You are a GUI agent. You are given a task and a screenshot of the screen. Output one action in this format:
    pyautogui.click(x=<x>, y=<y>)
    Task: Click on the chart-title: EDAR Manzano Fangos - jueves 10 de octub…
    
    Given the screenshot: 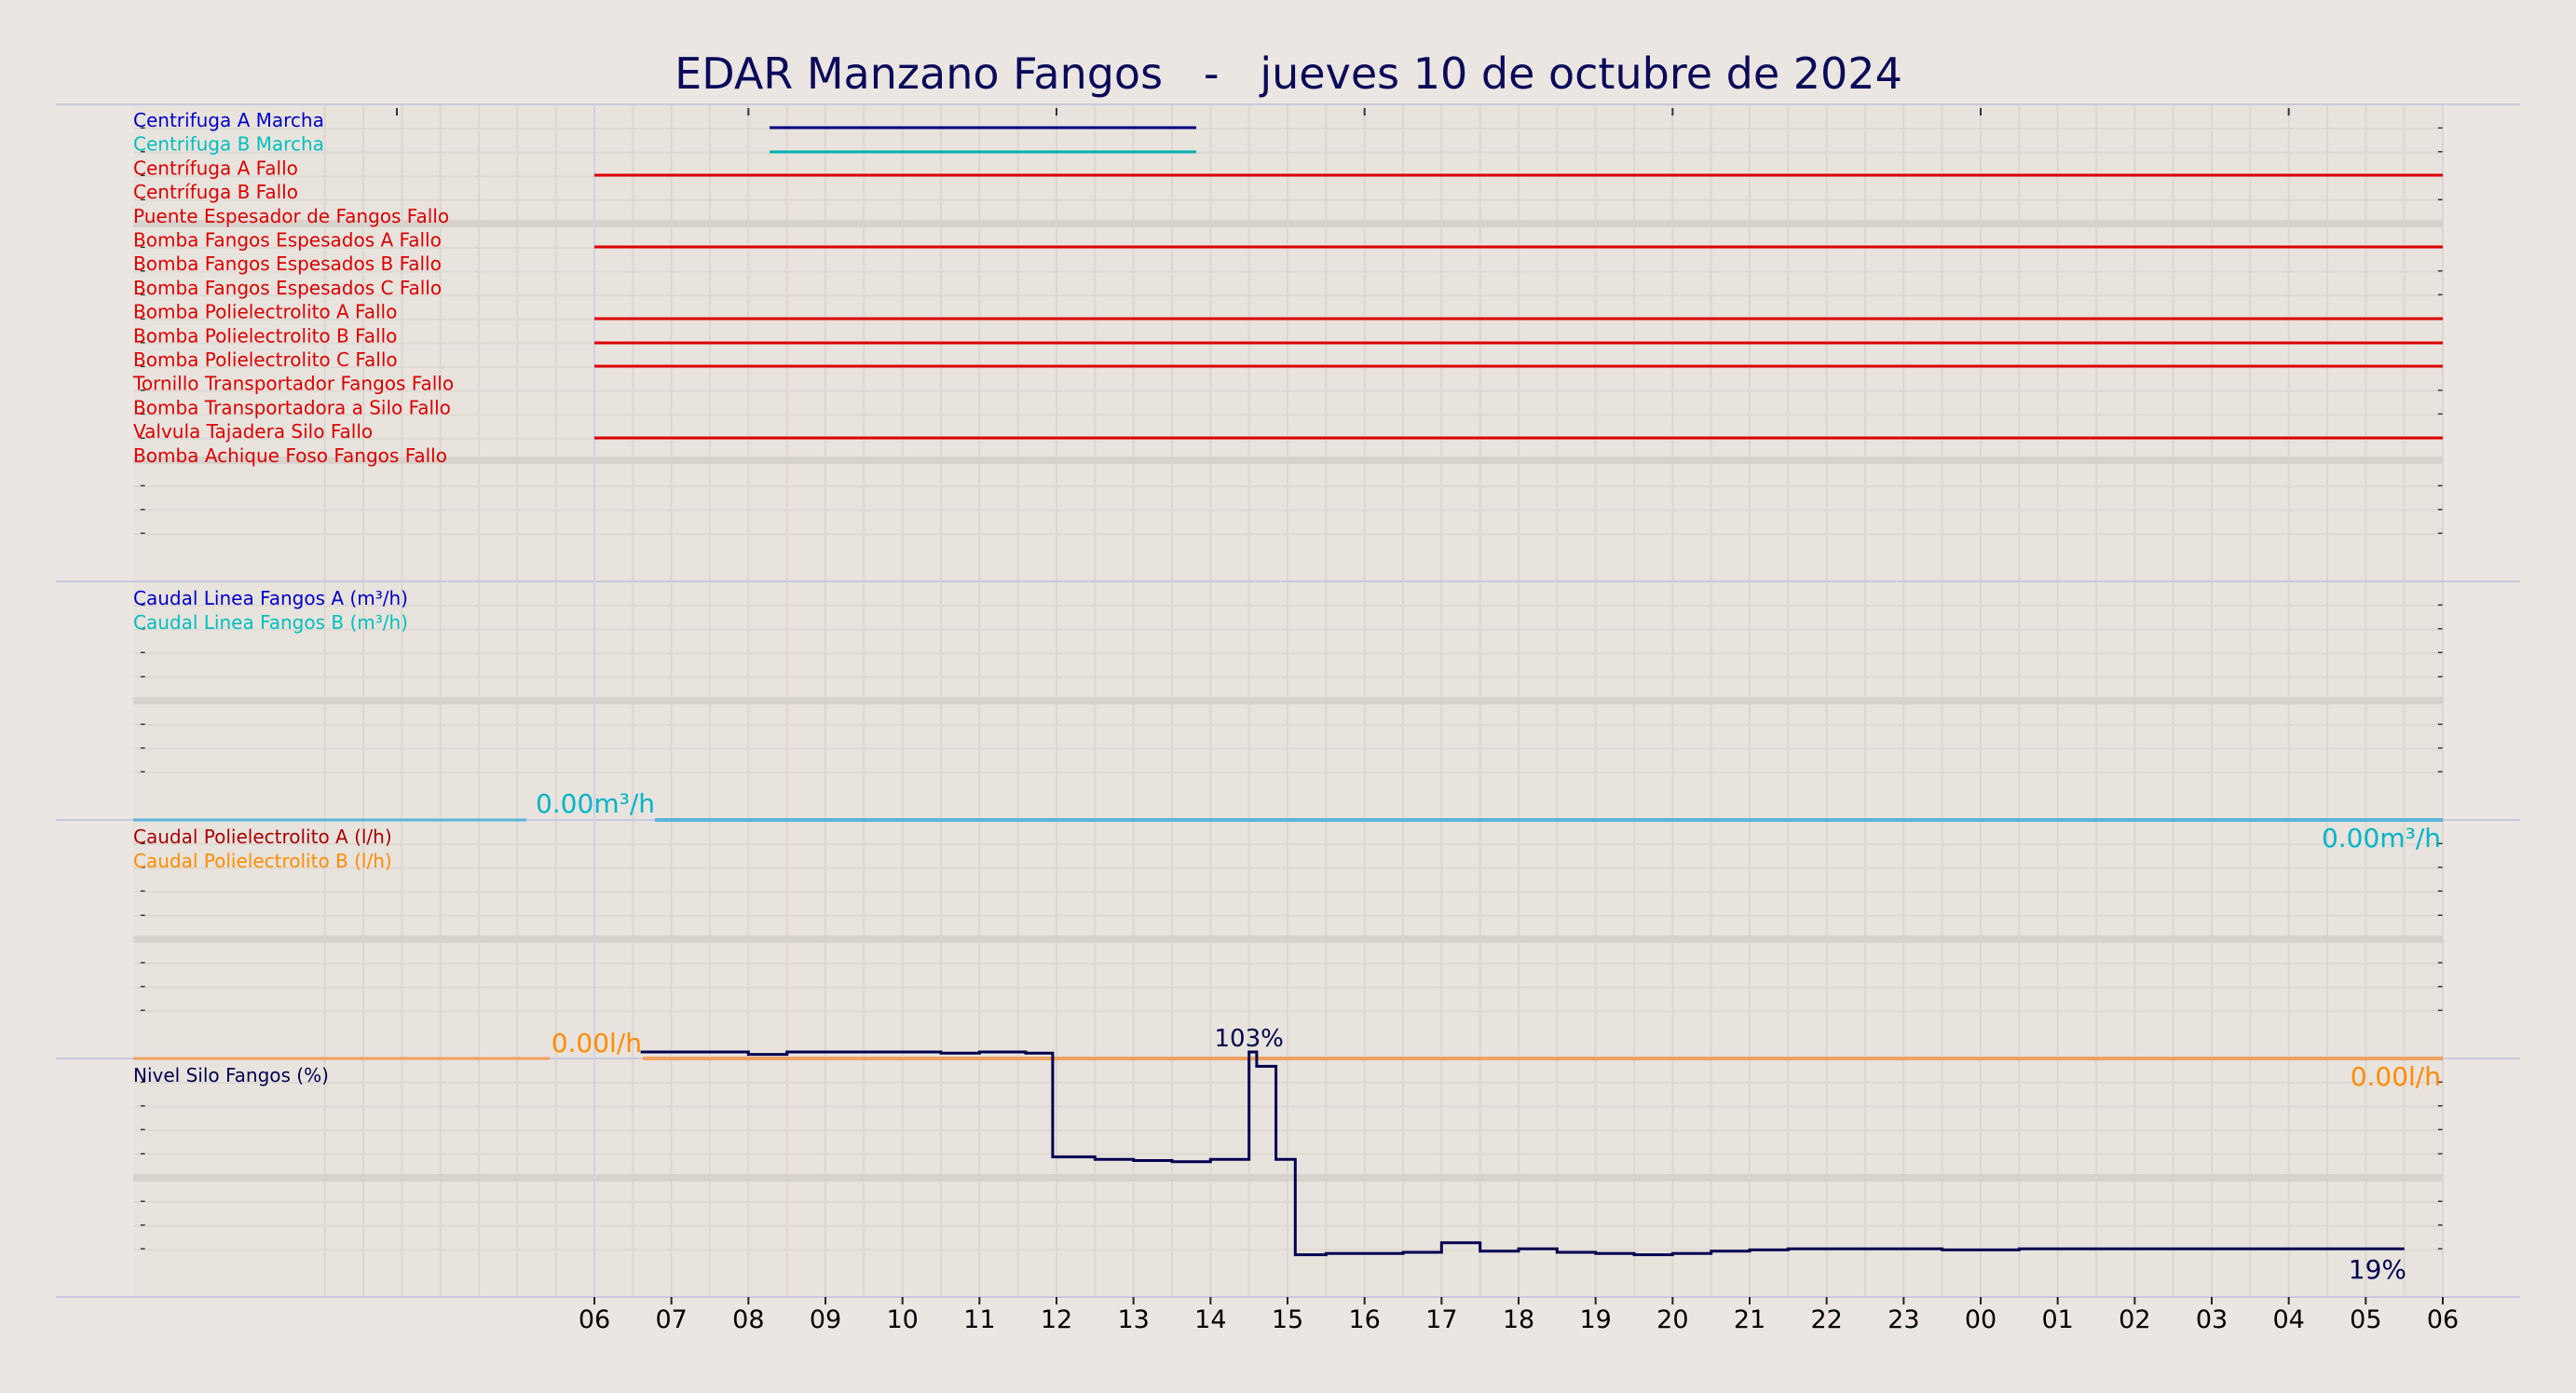 What is the action you would take?
    pyautogui.click(x=1288, y=73)
    